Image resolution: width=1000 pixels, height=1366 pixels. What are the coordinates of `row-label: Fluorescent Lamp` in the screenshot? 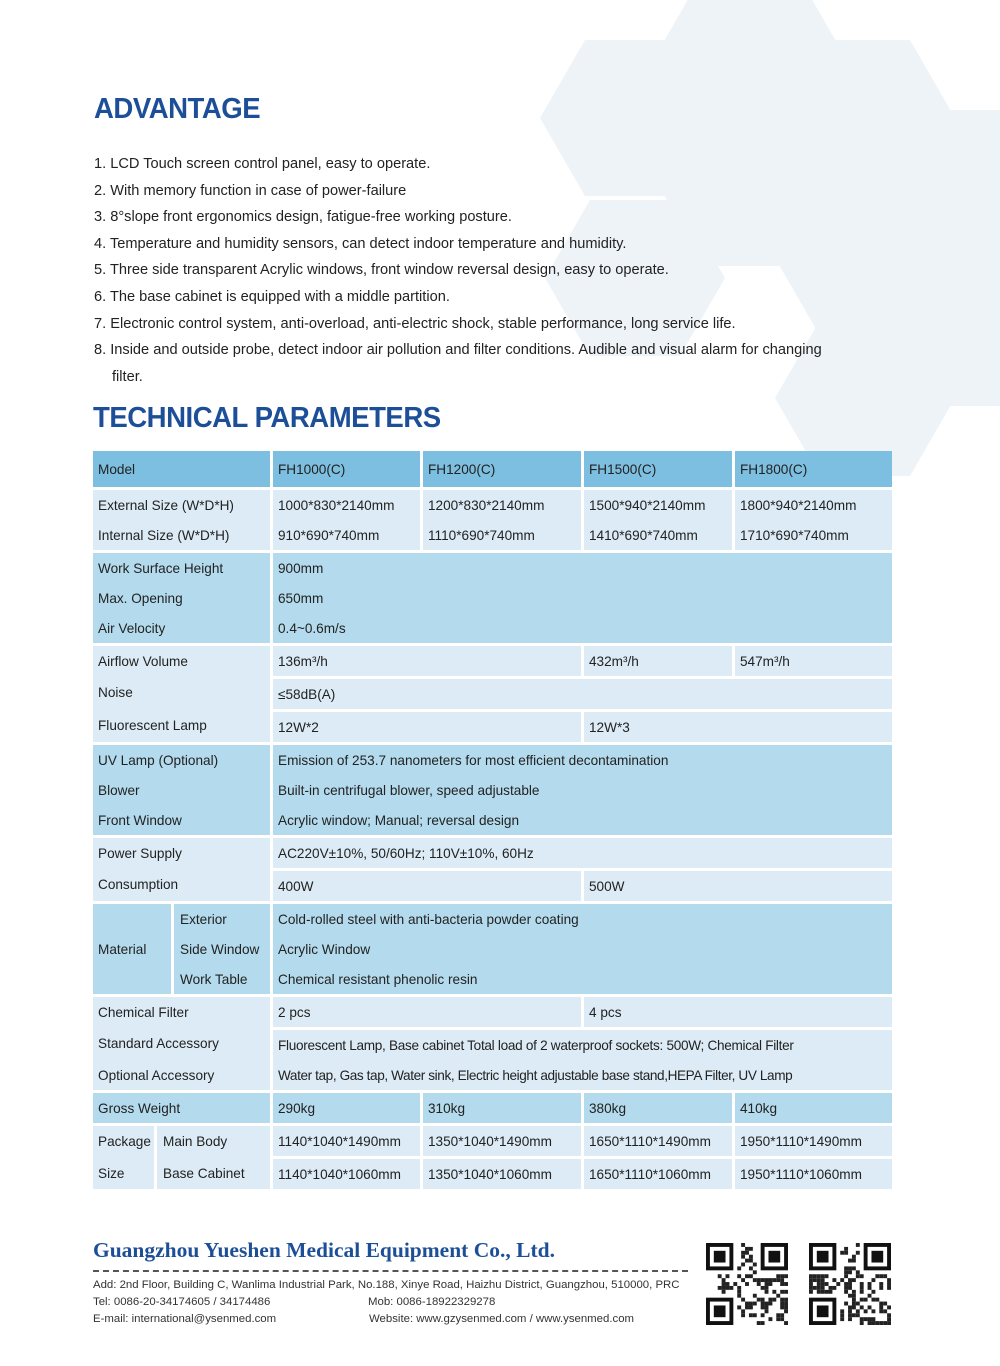 It's located at (152, 725).